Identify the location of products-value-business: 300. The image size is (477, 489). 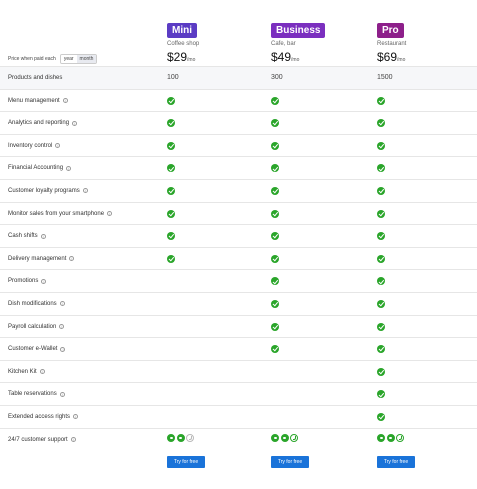
(277, 77).